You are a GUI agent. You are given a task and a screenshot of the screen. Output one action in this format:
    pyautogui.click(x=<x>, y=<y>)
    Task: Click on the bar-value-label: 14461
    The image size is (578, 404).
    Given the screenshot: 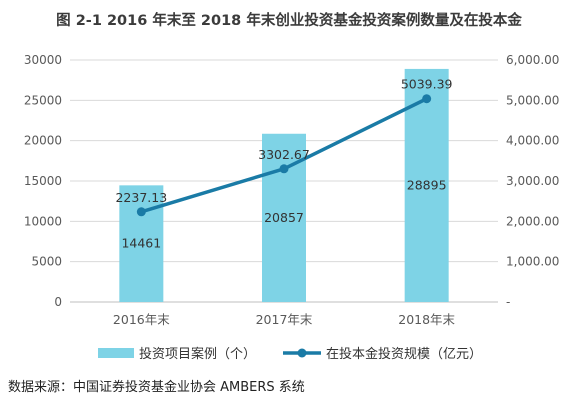 What is the action you would take?
    pyautogui.click(x=141, y=243)
    